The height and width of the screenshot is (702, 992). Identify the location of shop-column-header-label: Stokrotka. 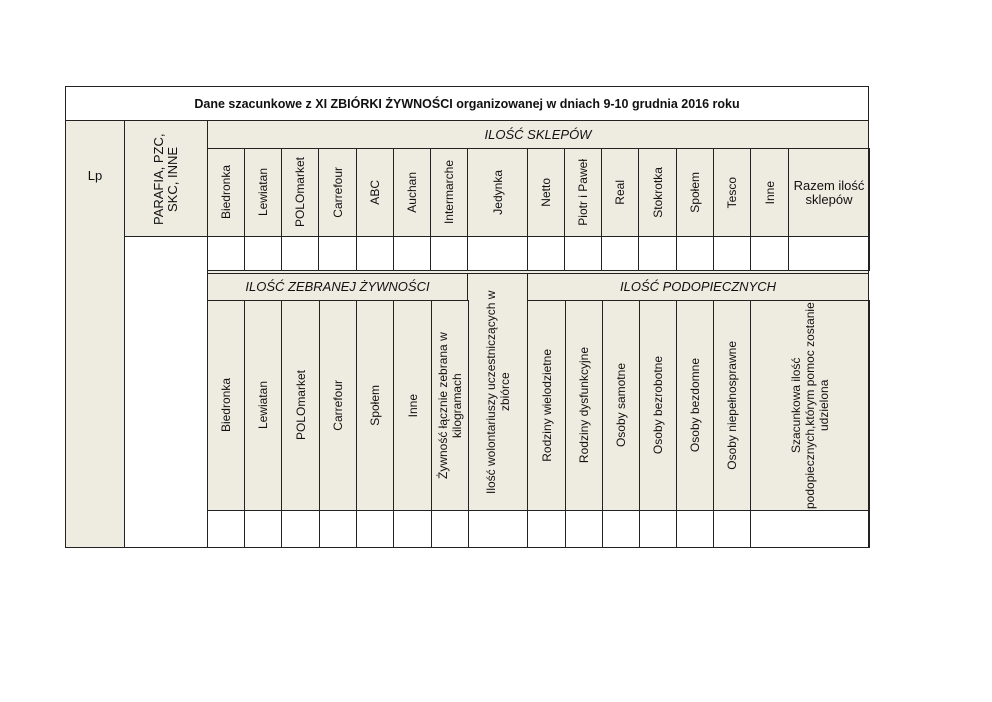
(657, 192).